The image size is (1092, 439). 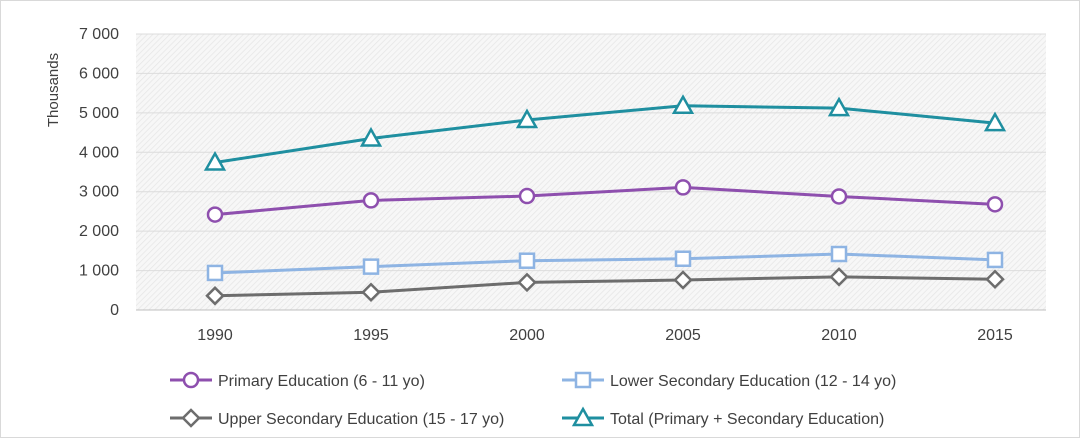 What do you see at coordinates (605, 335) in the screenshot?
I see `x-tick-labels: 1990 1995 2000 2005 2010 2015` at bounding box center [605, 335].